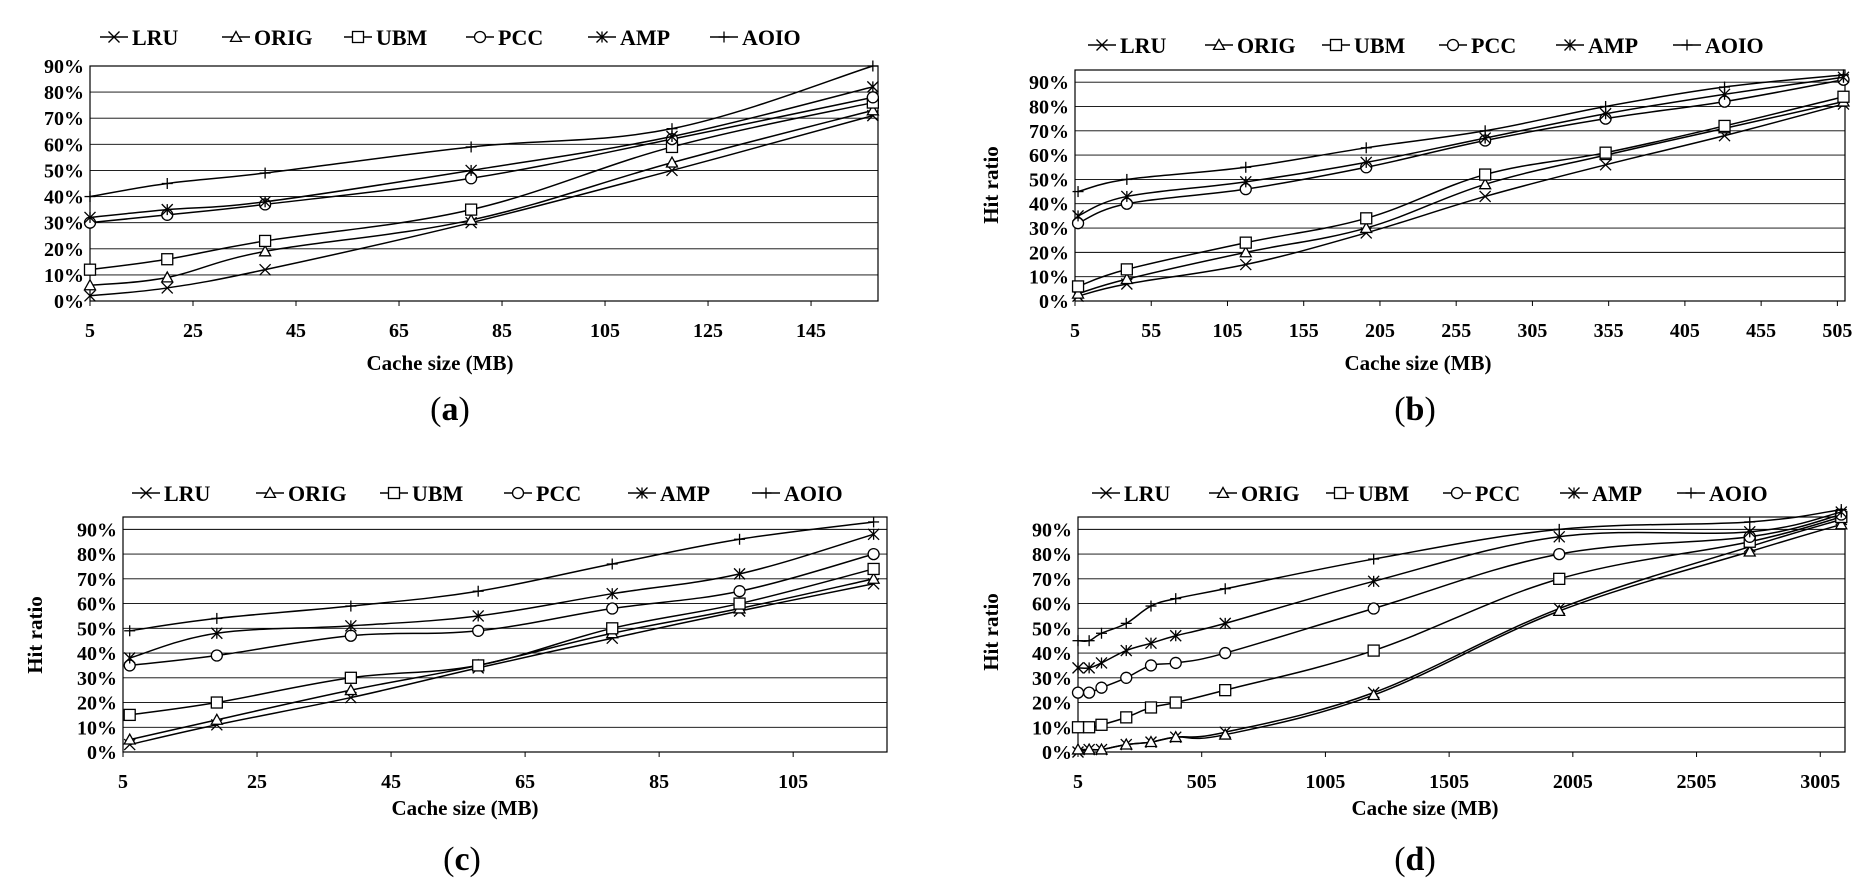  What do you see at coordinates (97, 679) in the screenshot?
I see `y-tick-label-30: 30%` at bounding box center [97, 679].